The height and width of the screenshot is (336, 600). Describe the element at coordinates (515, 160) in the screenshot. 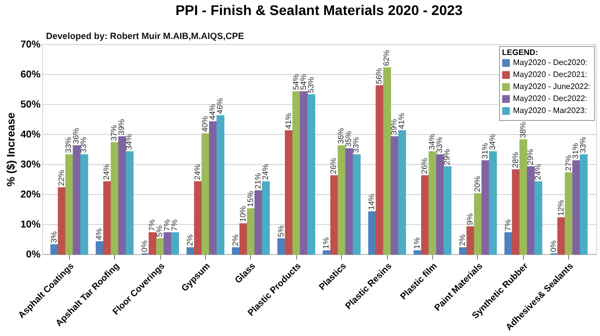

I see `data-label: 28%` at that location.